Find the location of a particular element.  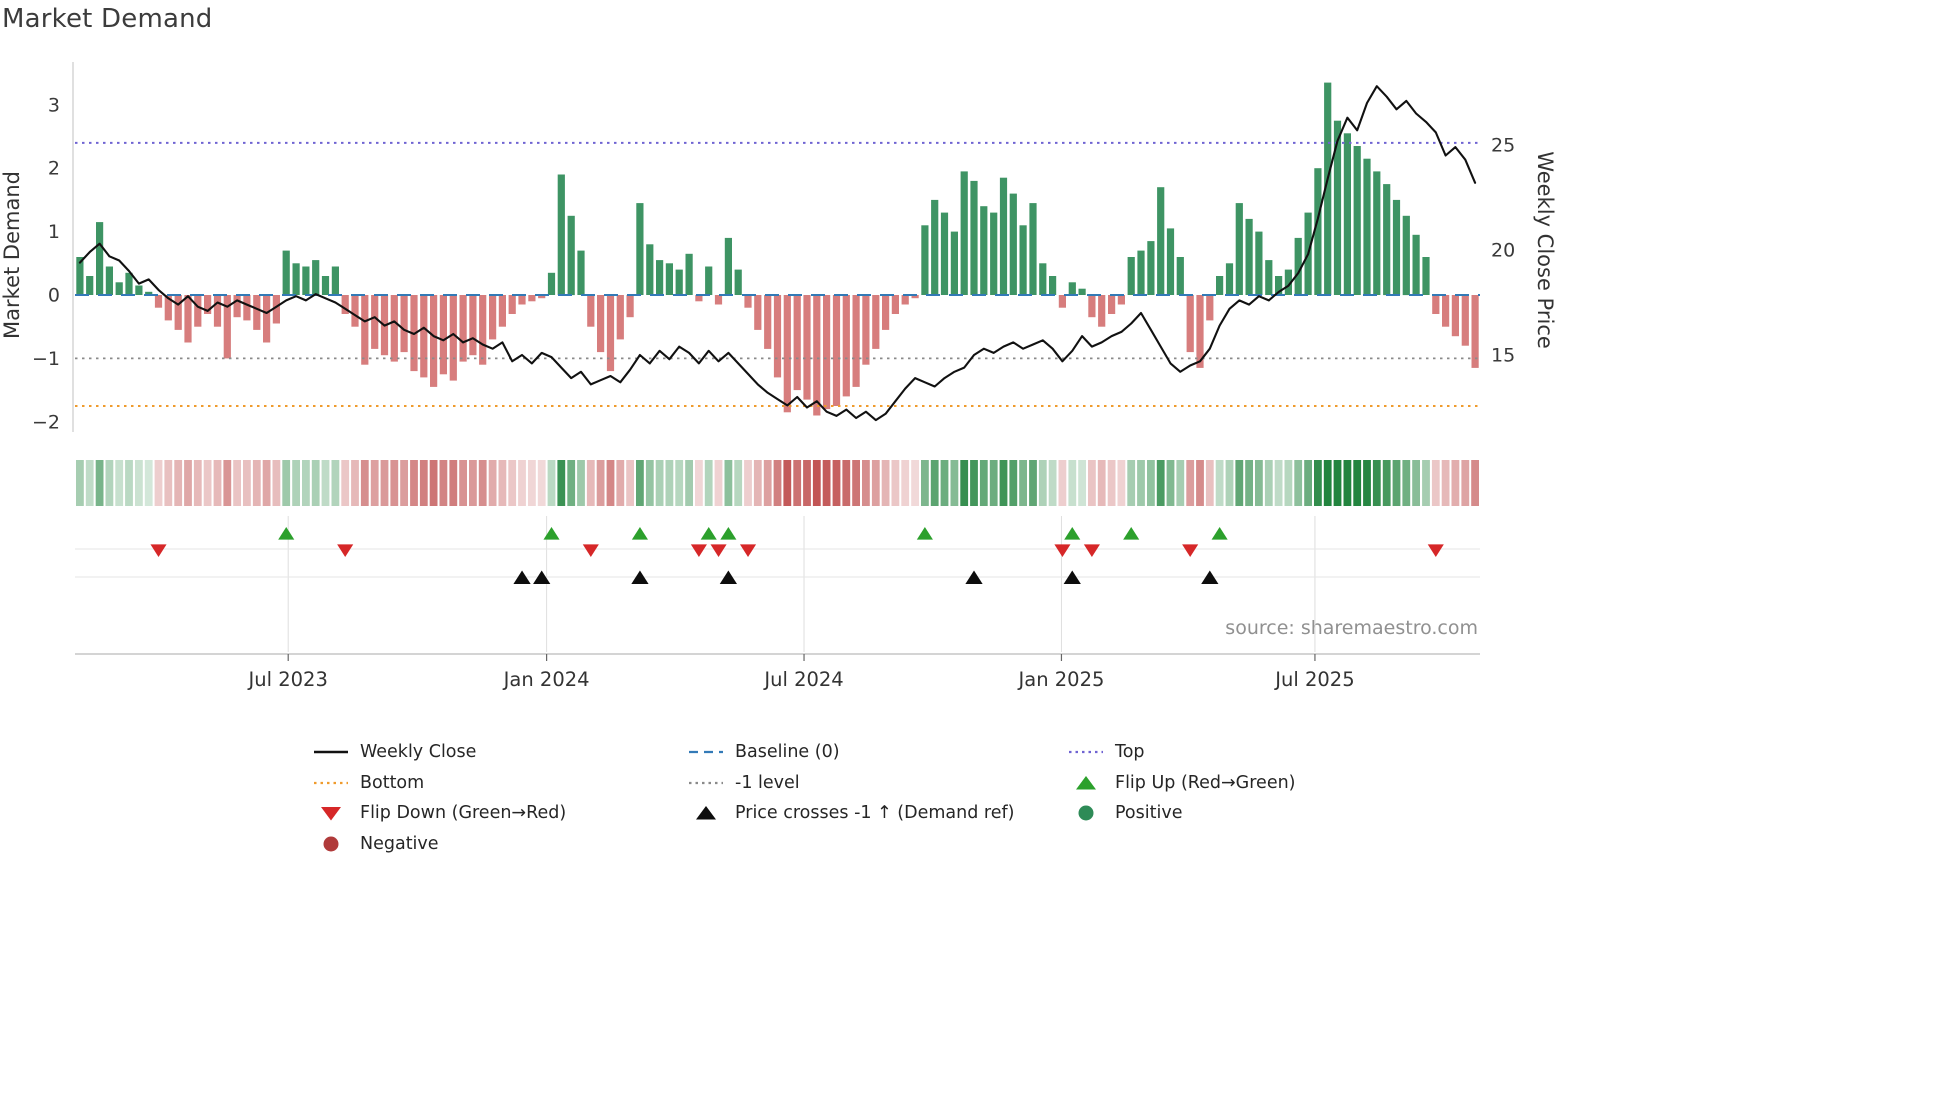

legend-item-positive: Positive is located at coordinates (1247, 813).